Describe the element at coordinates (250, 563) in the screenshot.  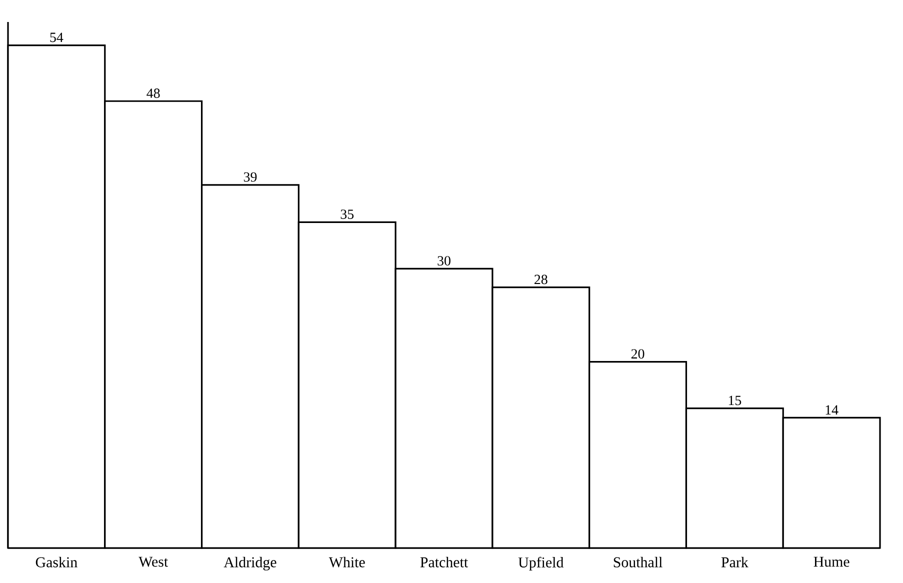
I see `x-tick-label: Aldridge` at that location.